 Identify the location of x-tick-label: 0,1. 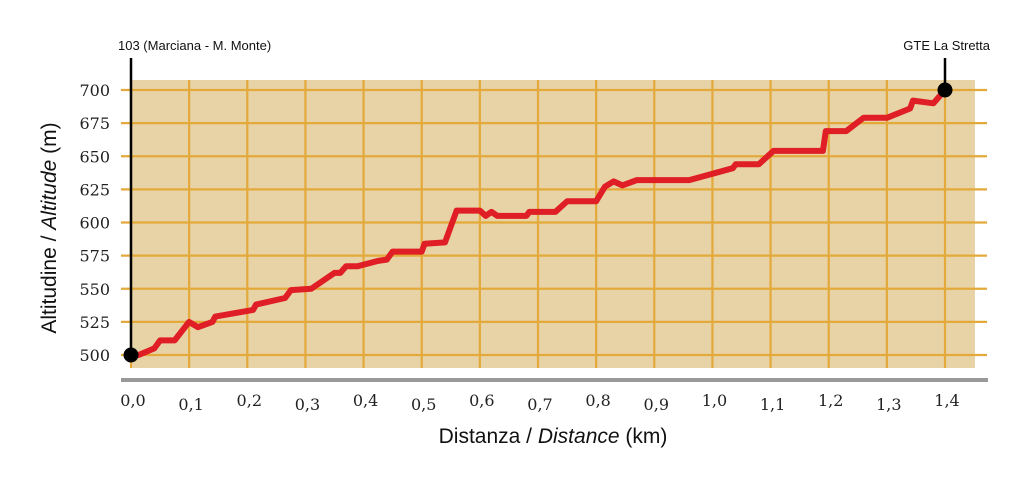
(190, 404).